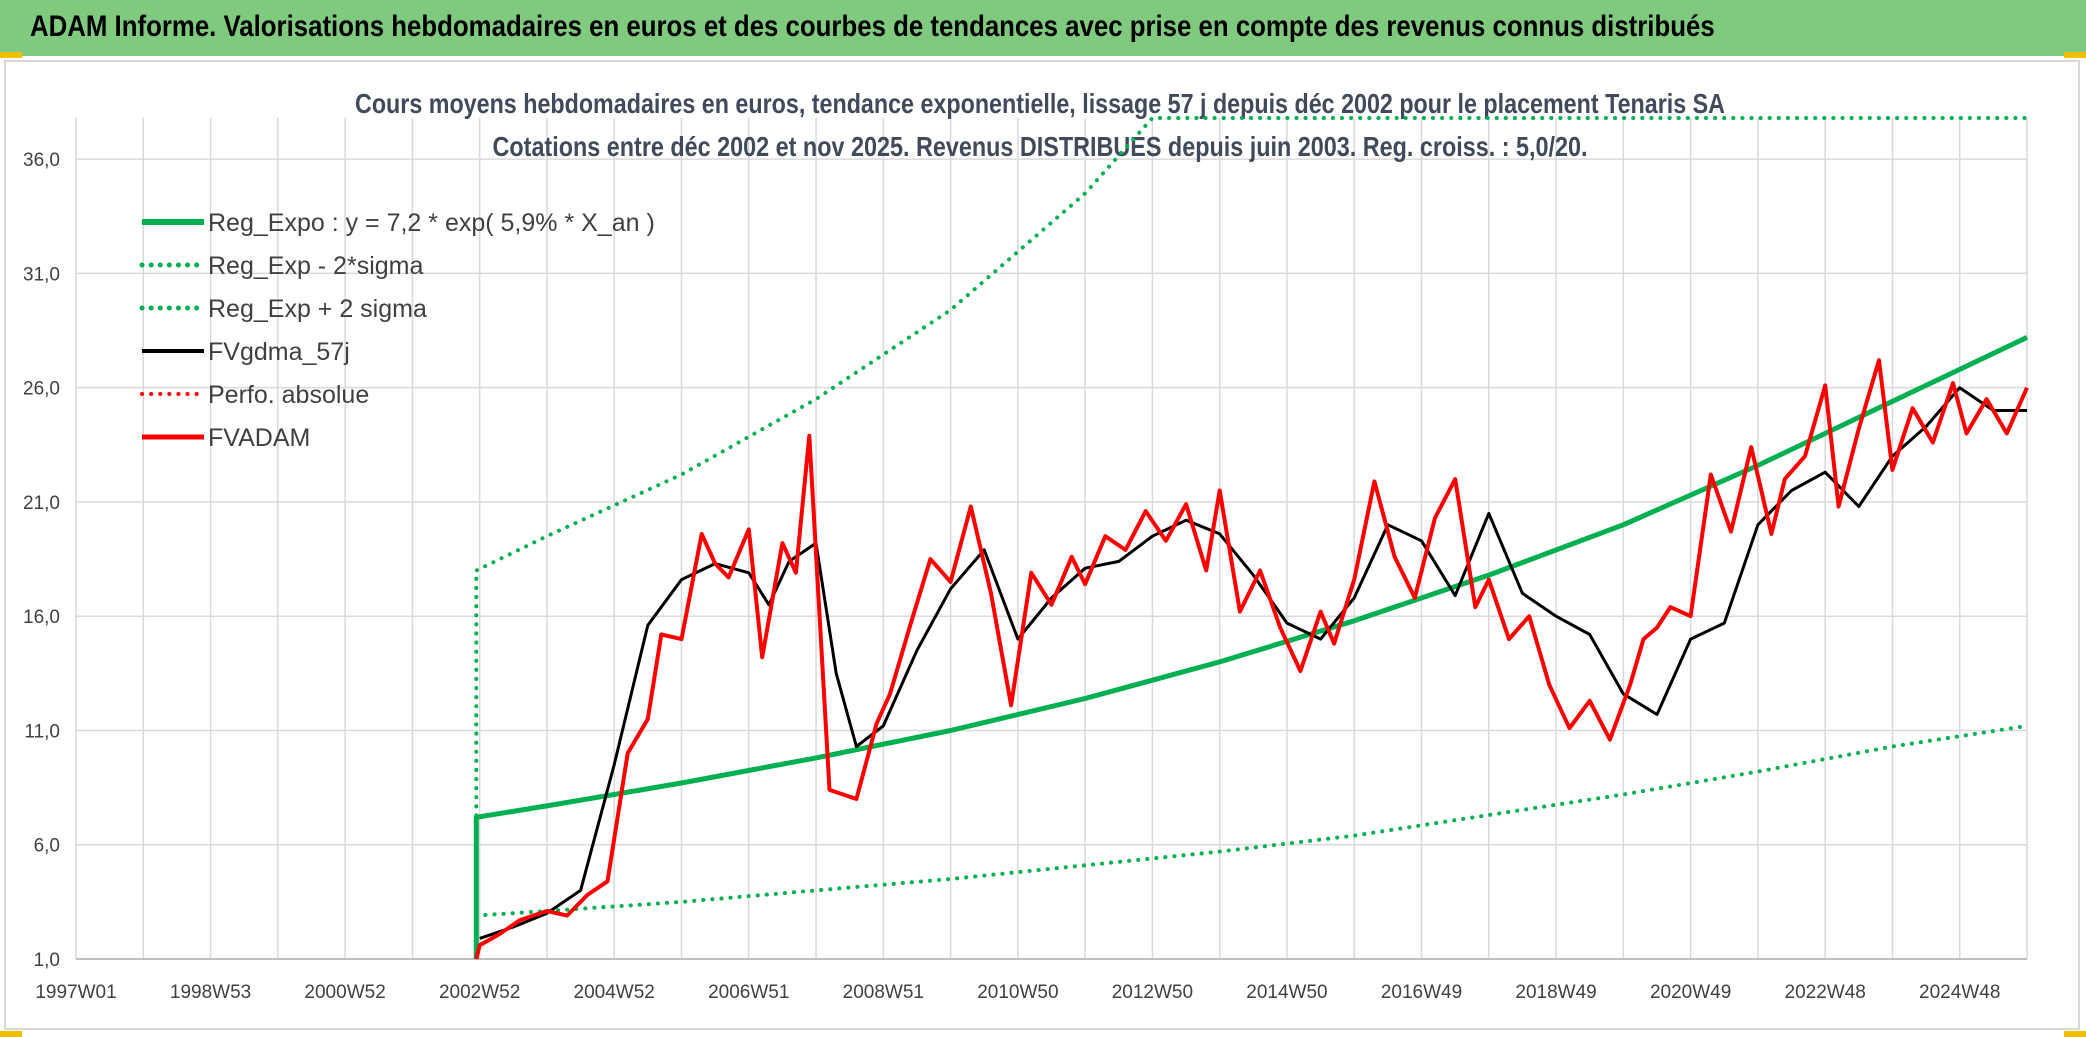 The height and width of the screenshot is (1037, 2086). What do you see at coordinates (1690, 992) in the screenshot?
I see `x-tick-label: 2020W49` at bounding box center [1690, 992].